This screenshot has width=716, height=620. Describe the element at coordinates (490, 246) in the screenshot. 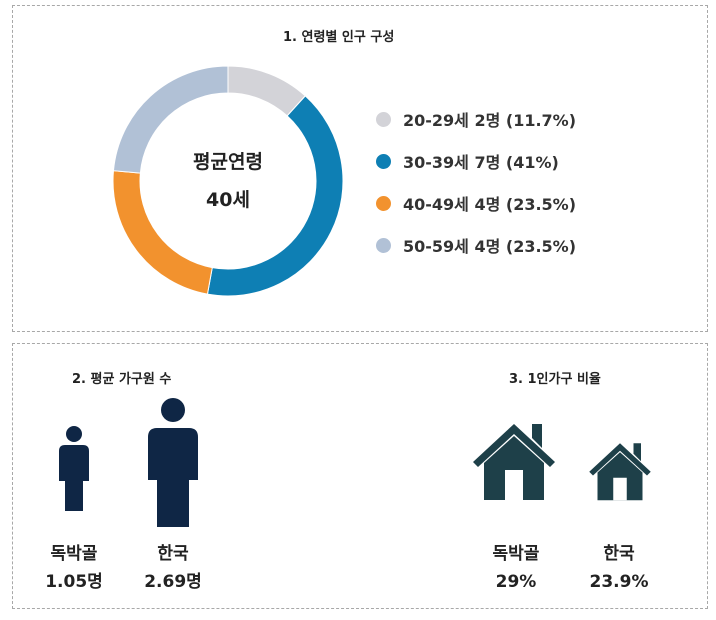

I see `legend-label: 50-59세 4명 (23.5%)` at that location.